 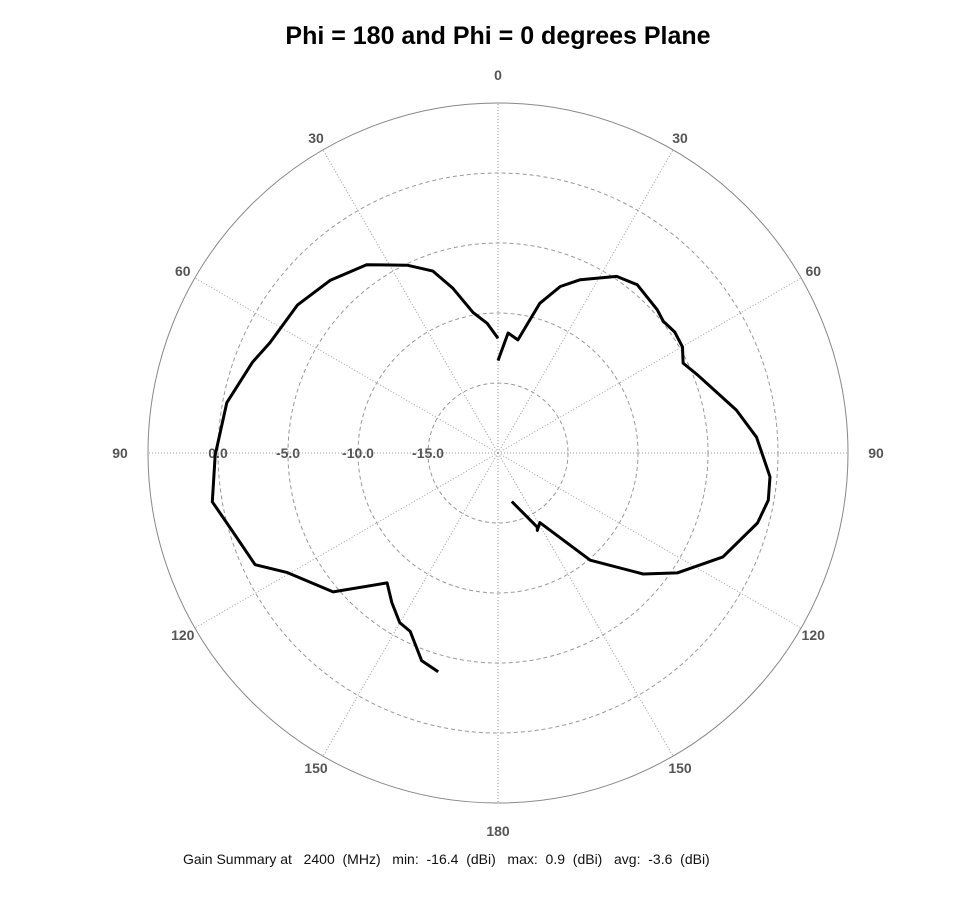 What do you see at coordinates (498, 75) in the screenshot?
I see `angle-label: 0` at bounding box center [498, 75].